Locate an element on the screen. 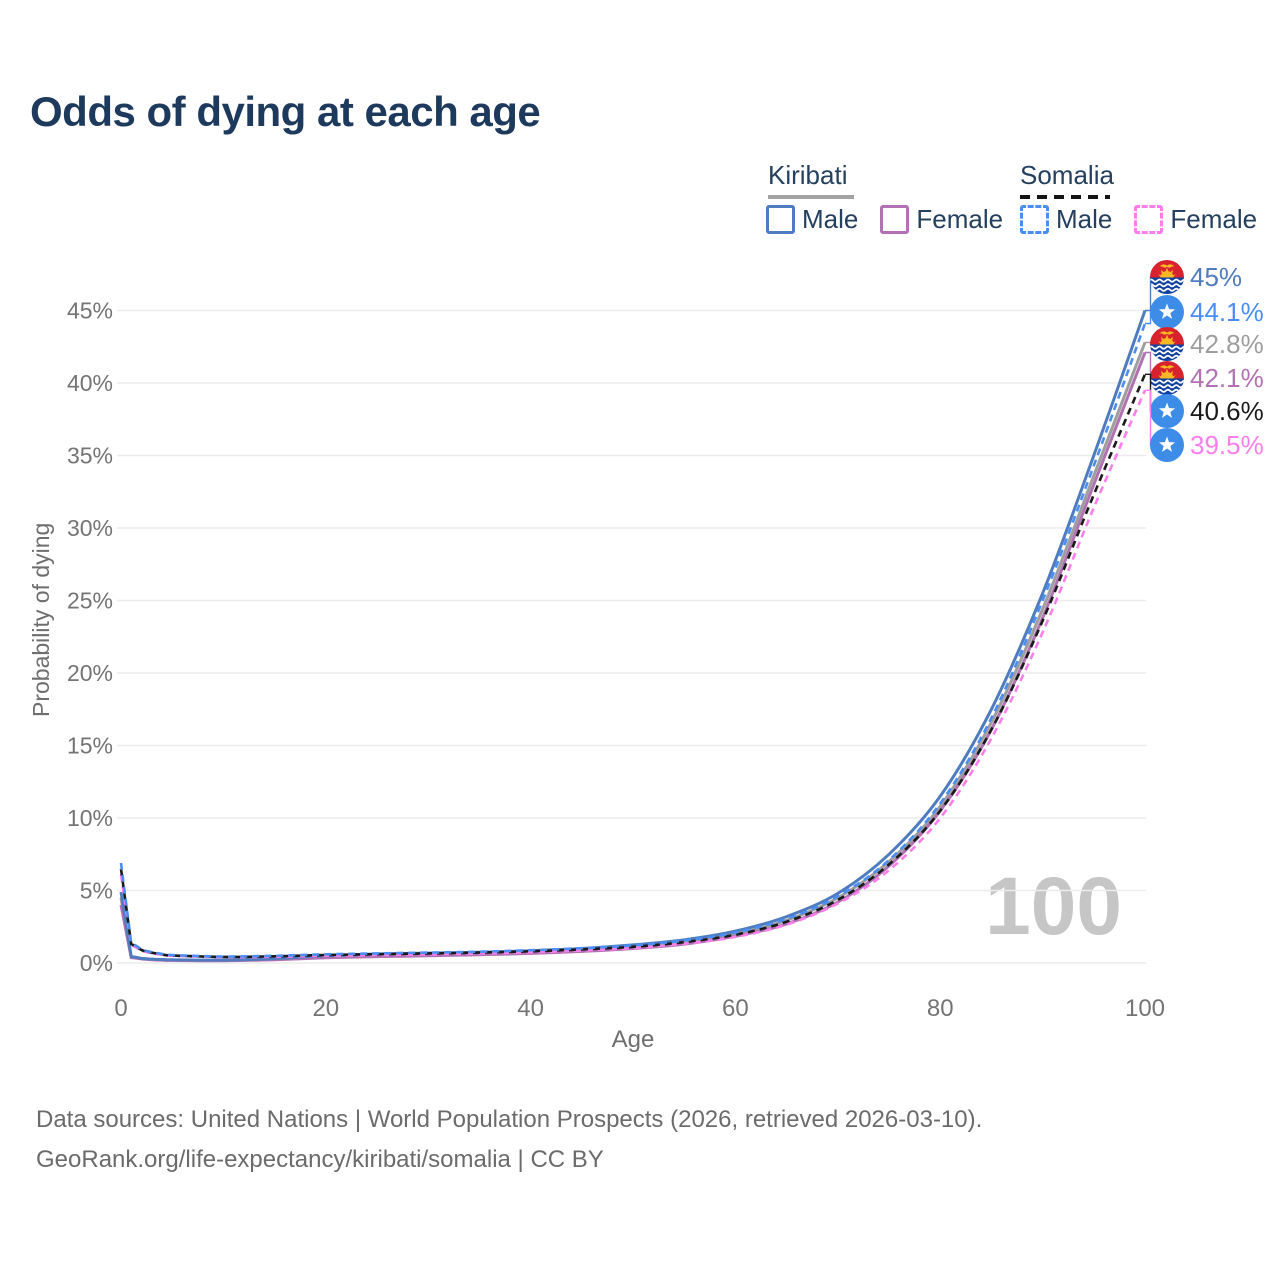 Image resolution: width=1280 pixels, height=1280 pixels. y-tick-label: 40% is located at coordinates (90, 383).